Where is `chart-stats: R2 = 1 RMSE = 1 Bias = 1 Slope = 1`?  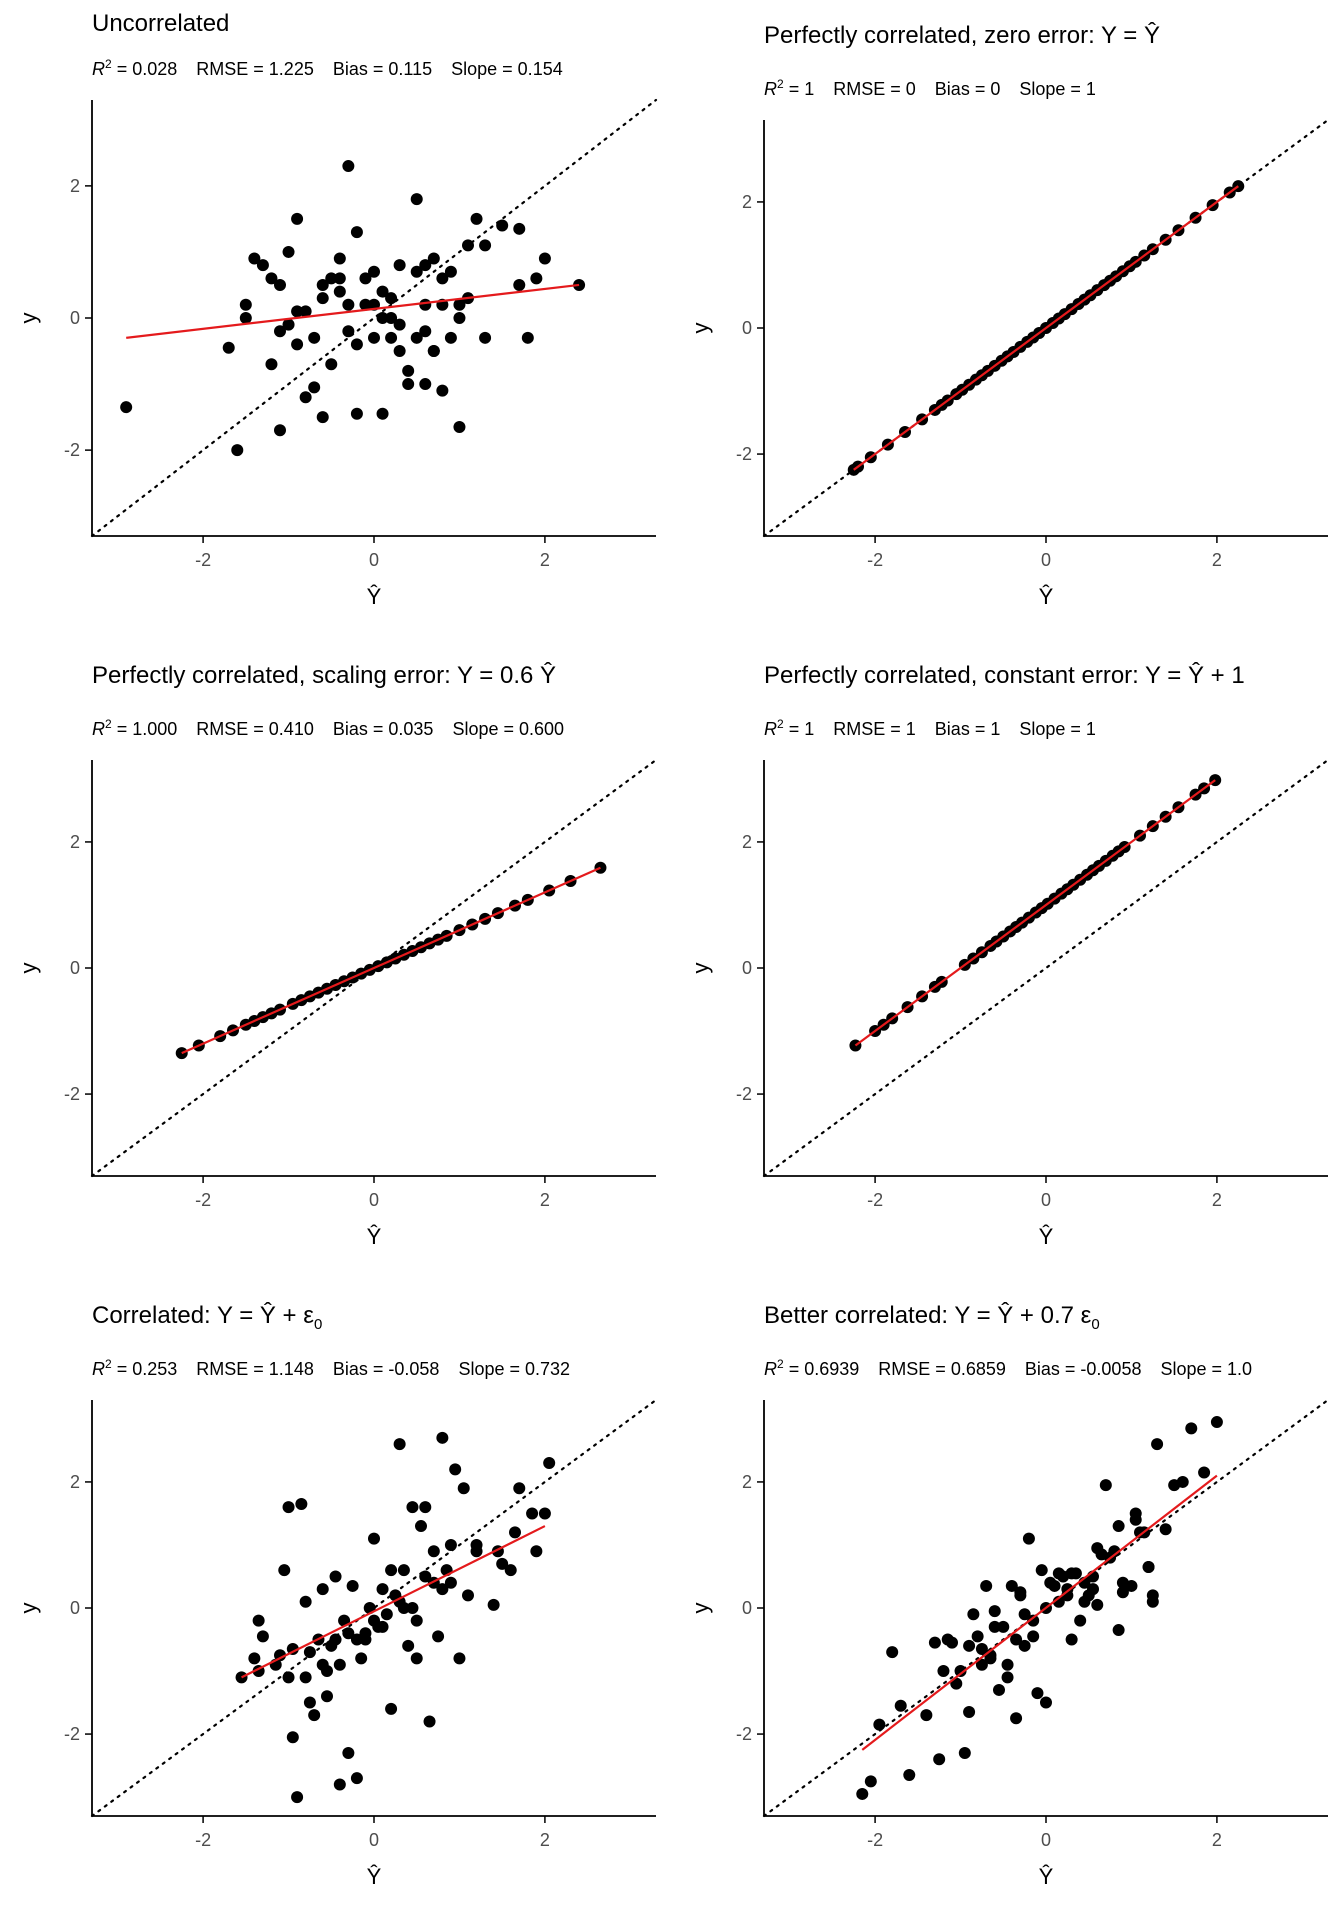
chart-stats: R2 = 1 RMSE = 1 Bias = 1 Slope = 1 is located at coordinates (937, 728).